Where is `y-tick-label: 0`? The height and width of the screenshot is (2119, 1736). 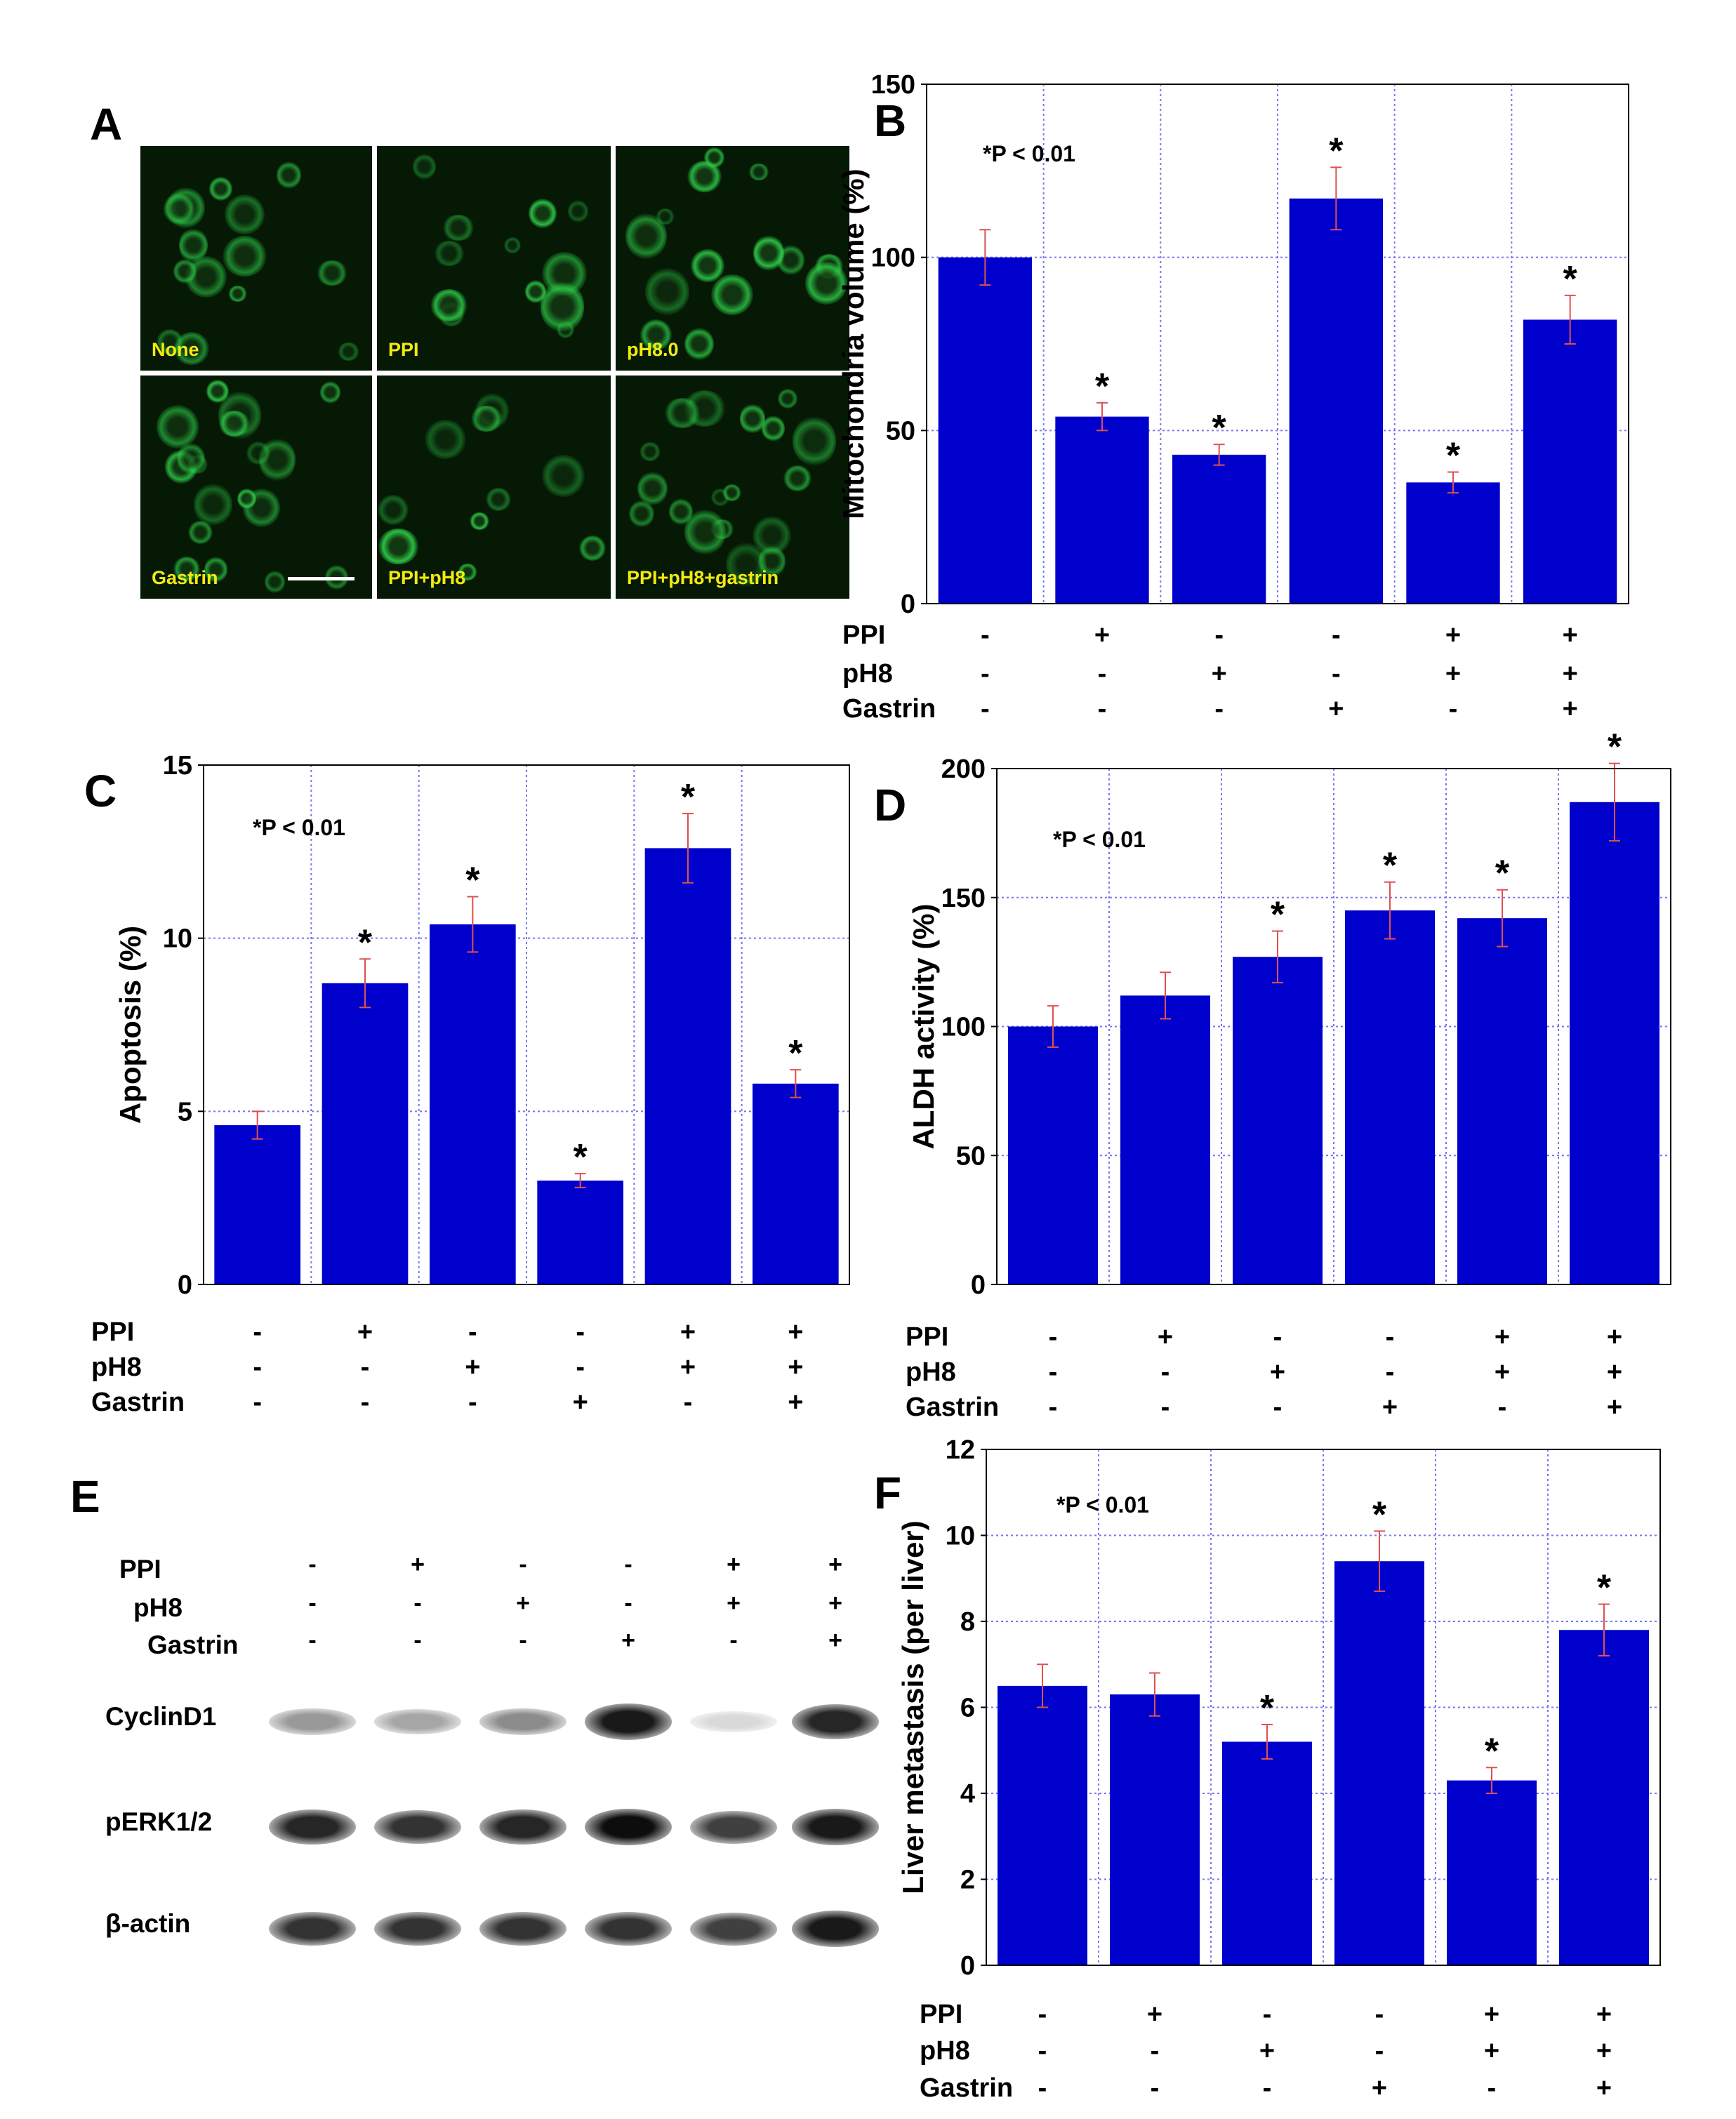 y-tick-label: 0 is located at coordinates (185, 1285).